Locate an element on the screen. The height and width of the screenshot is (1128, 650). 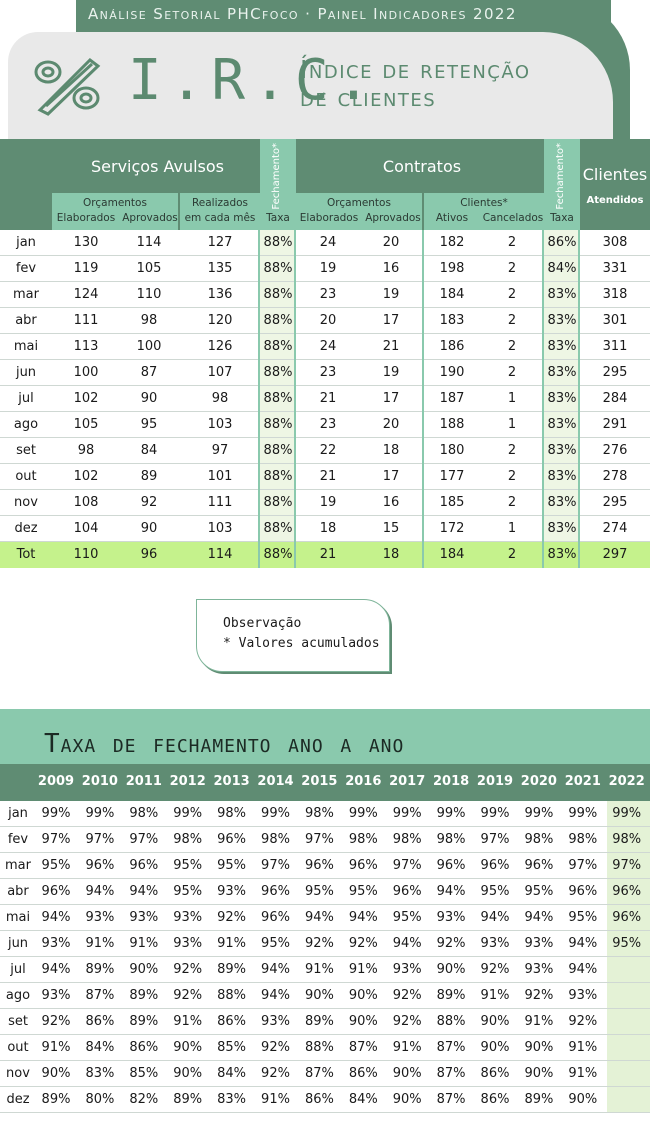
table-row: jun 100 87 107 88% 23 19 190 2 83% 295 is located at coordinates (325, 373).